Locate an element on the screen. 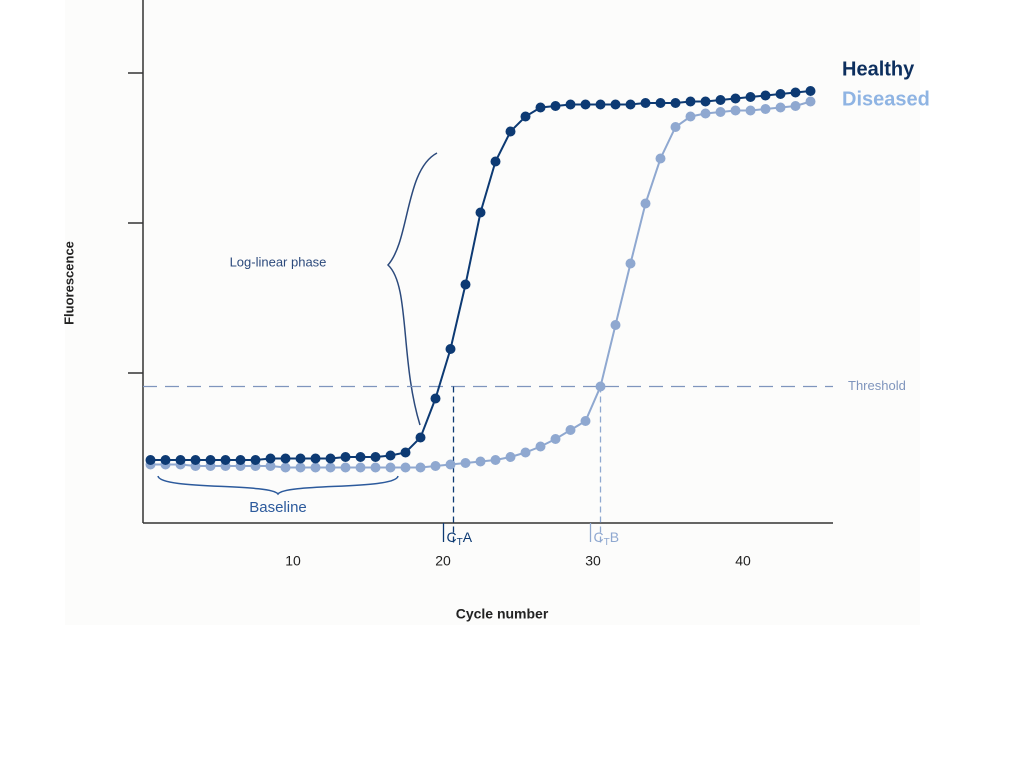 The width and height of the screenshot is (1024, 768). threshold-label: Threshold is located at coordinates (877, 385).